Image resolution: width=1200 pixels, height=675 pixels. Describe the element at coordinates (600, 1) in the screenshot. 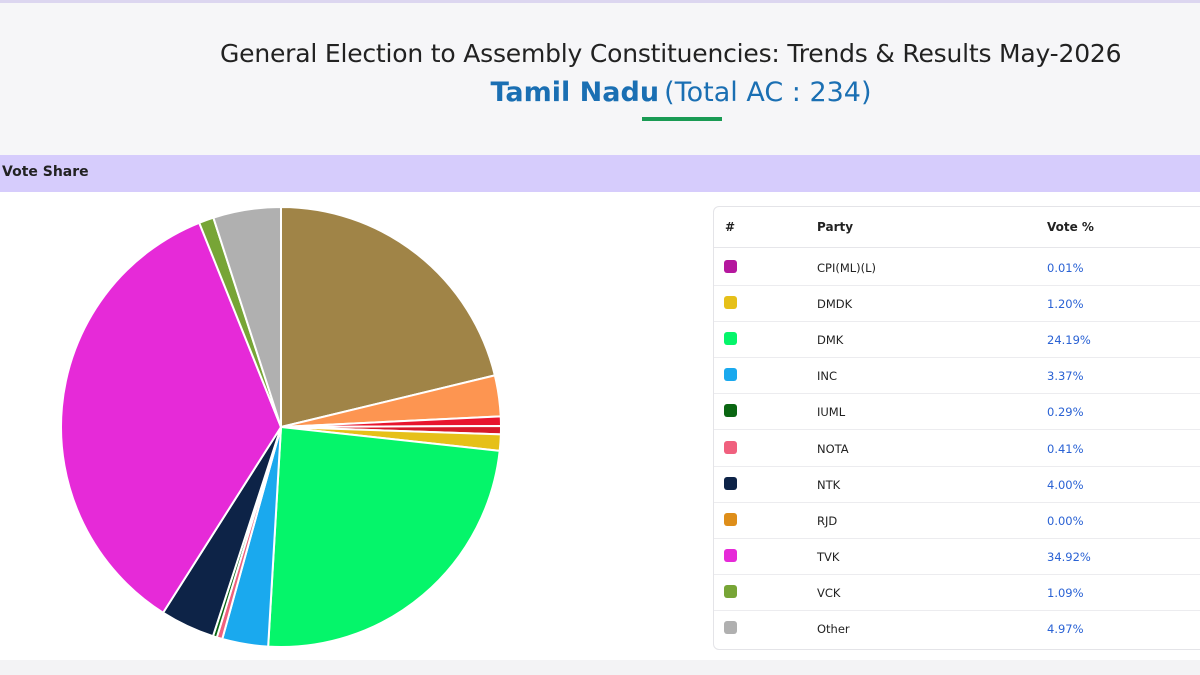

I see `top-border` at that location.